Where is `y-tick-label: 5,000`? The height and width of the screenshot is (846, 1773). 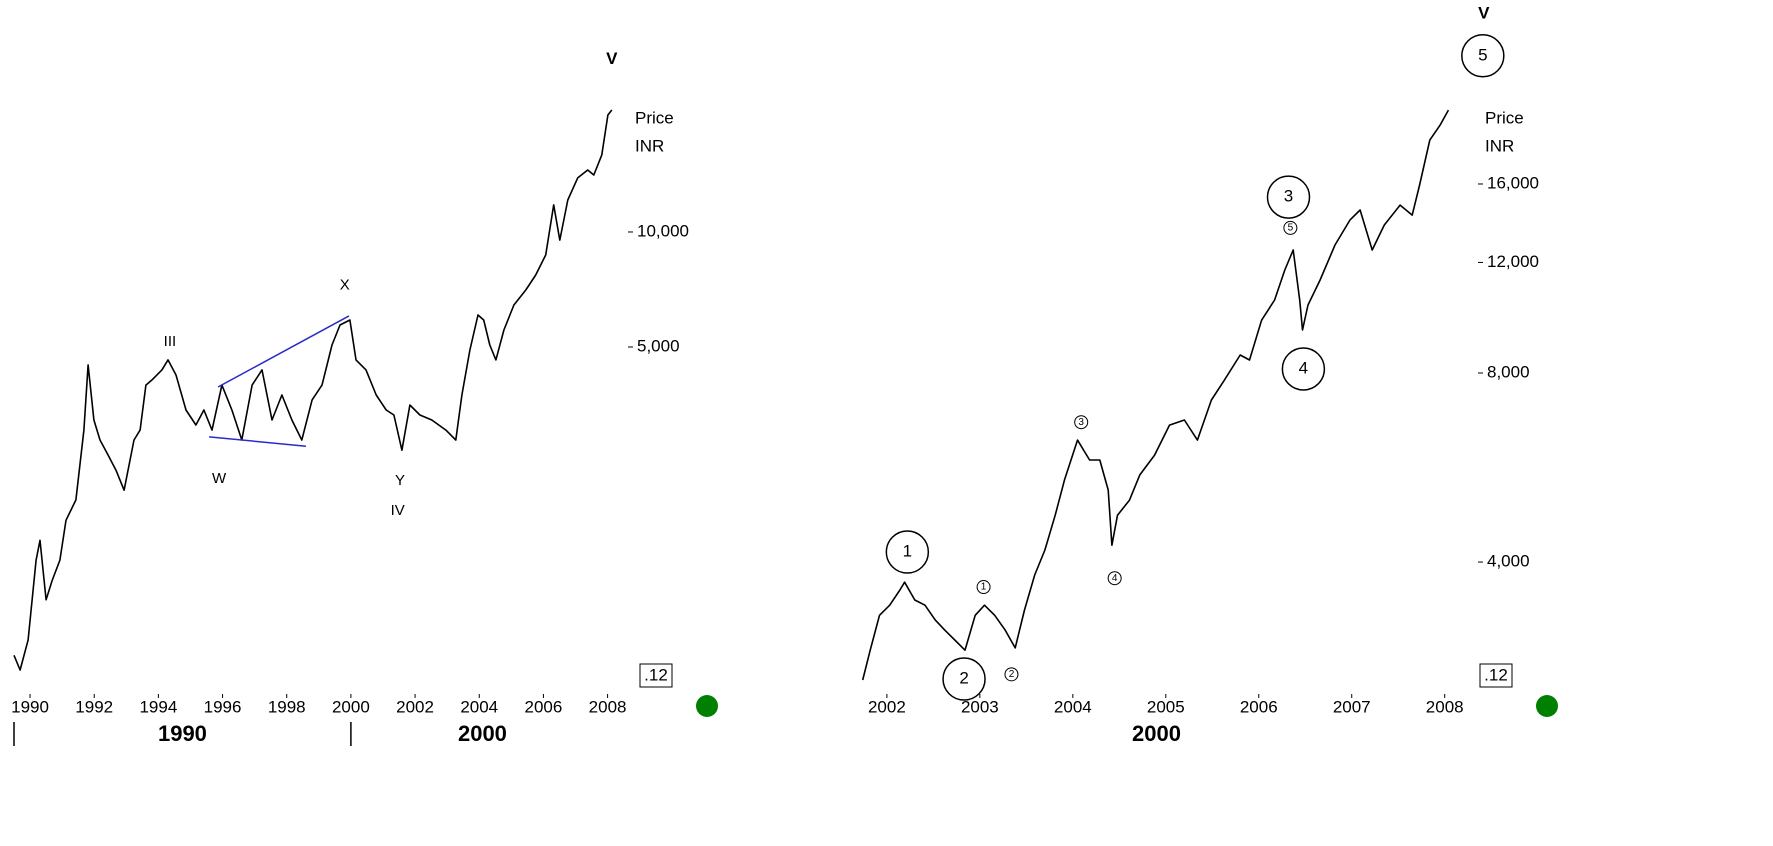 y-tick-label: 5,000 is located at coordinates (658, 345).